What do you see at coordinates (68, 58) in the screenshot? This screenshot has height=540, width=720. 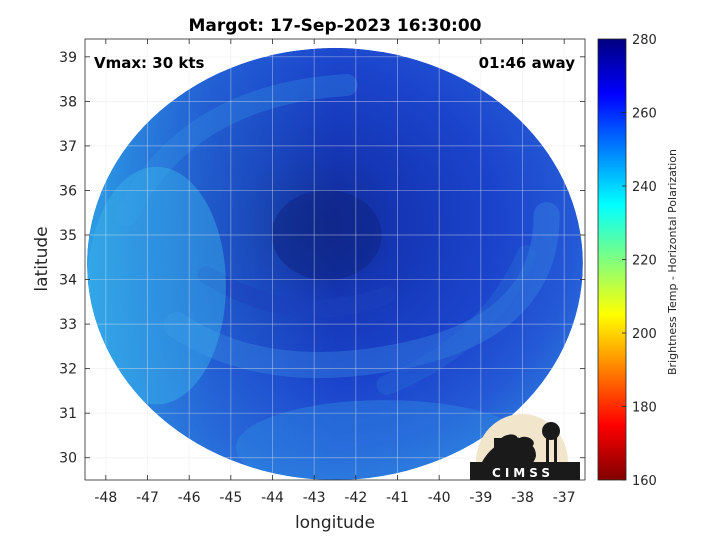 I see `y-tick-label: 39` at bounding box center [68, 58].